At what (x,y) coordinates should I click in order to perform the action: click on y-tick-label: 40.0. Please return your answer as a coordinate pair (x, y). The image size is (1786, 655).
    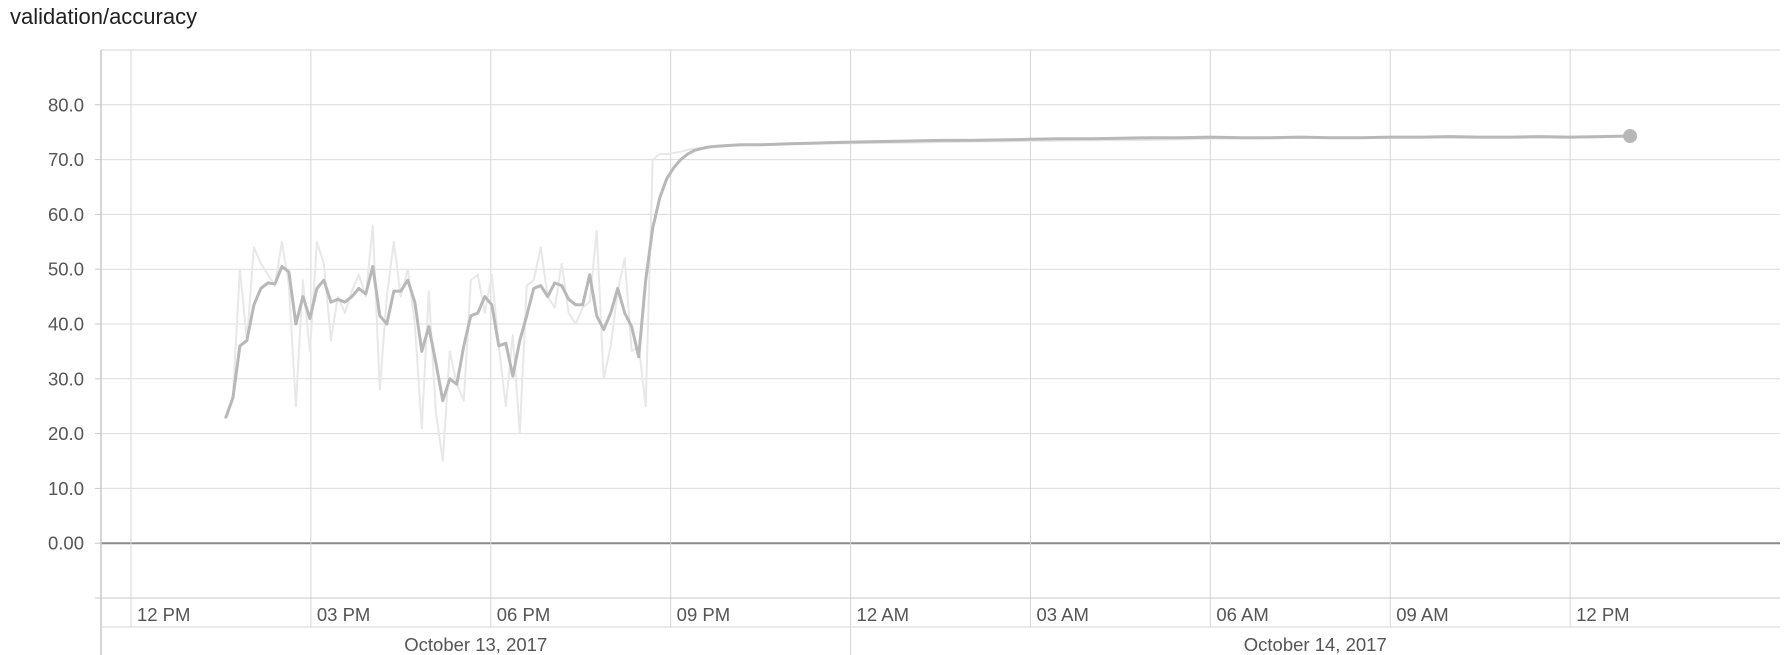
    Looking at the image, I should click on (66, 324).